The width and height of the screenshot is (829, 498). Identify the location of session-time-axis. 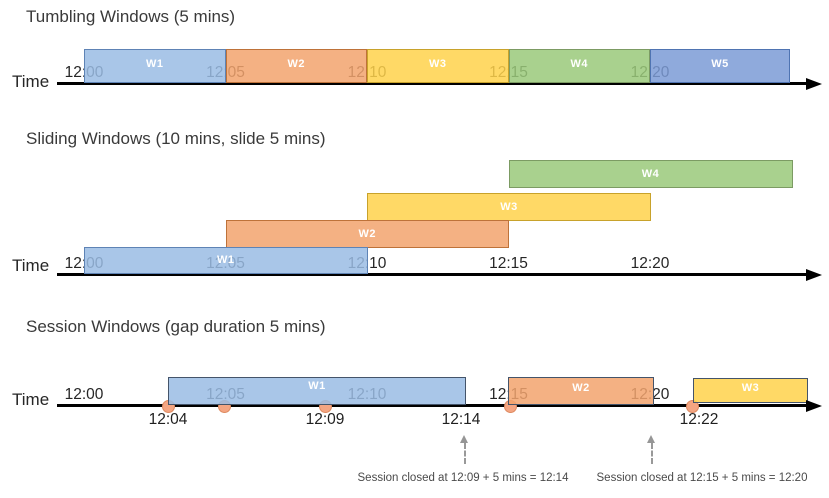
(431, 405).